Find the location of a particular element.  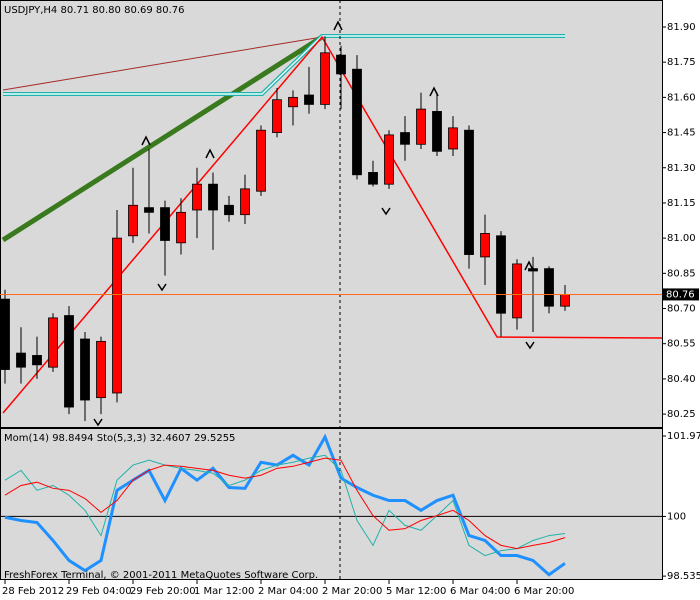

y-tick-label: 81.60 is located at coordinates (681, 97).